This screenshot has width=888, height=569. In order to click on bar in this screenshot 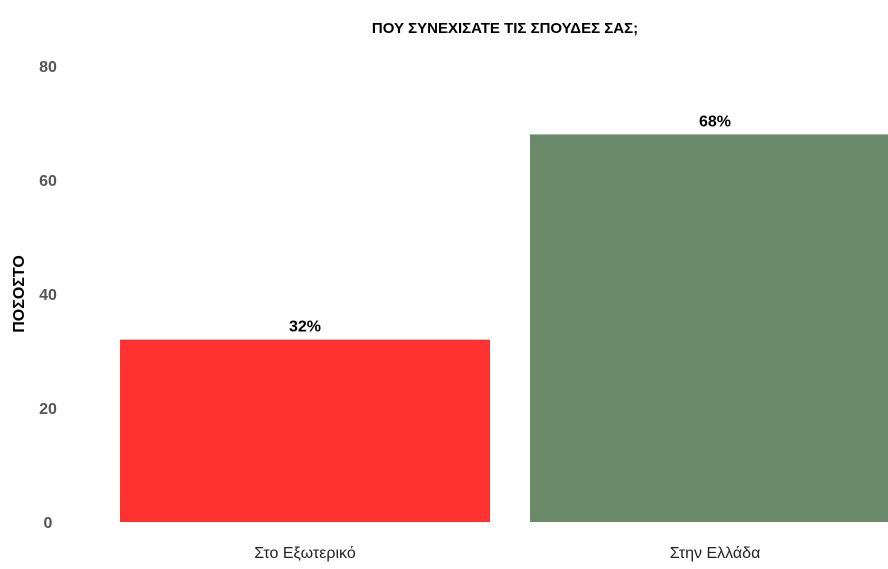, I will do `click(305, 430)`.